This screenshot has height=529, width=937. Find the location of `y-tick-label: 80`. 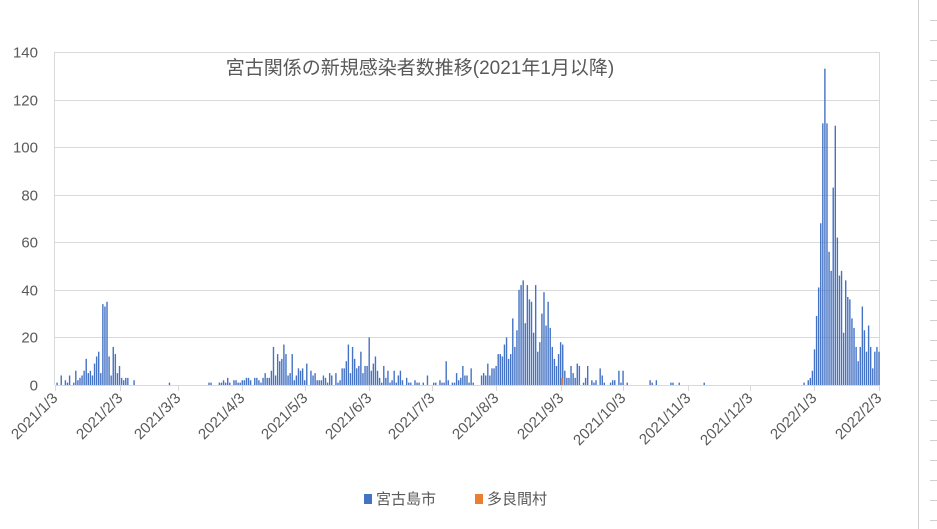

y-tick-label: 80 is located at coordinates (29, 196).